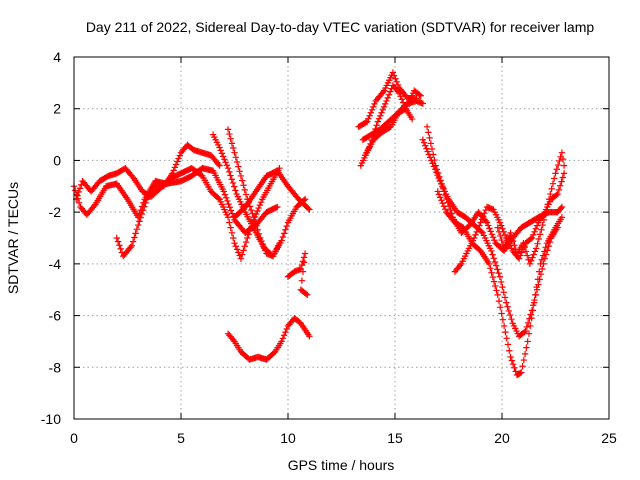  Describe the element at coordinates (268, 338) in the screenshot. I see `series-track-h` at that location.